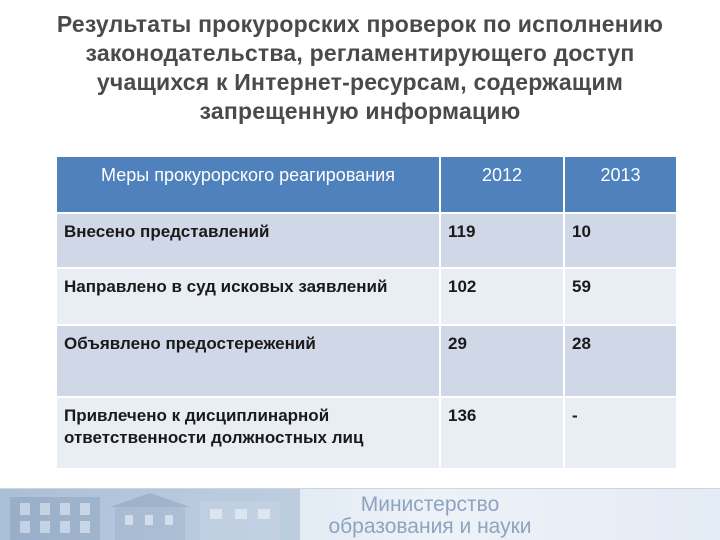  I want to click on ministry-footer-banner: Министерство образования и науки, so click(360, 514).